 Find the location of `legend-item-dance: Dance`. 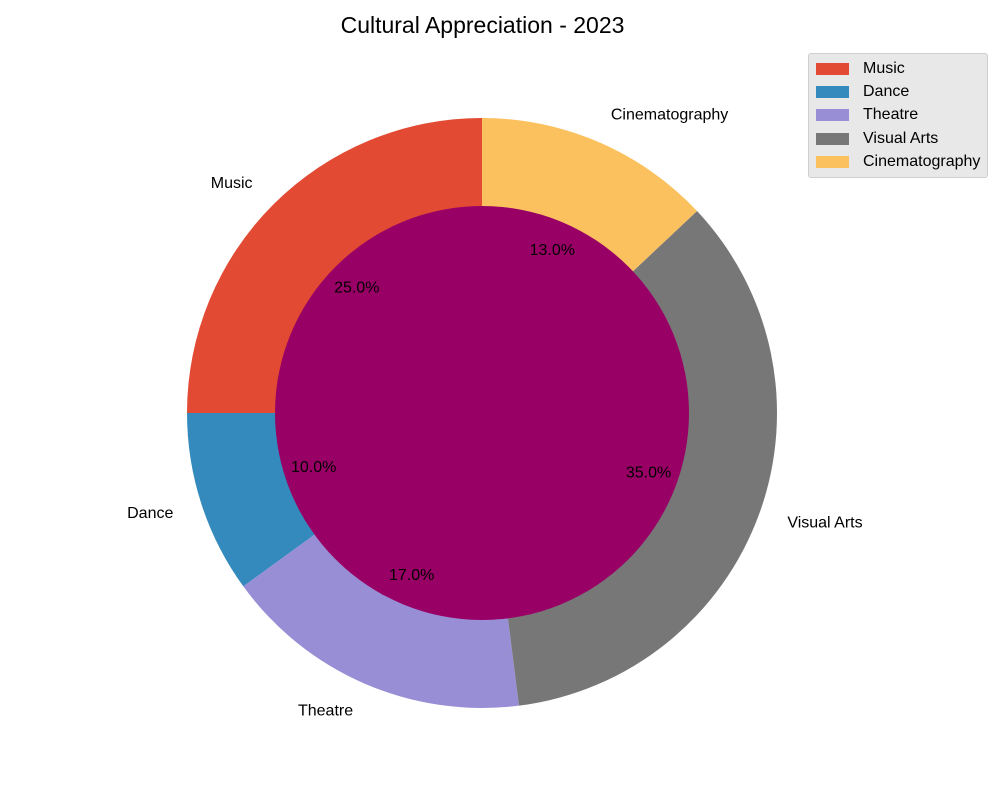

legend-item-dance: Dance is located at coordinates (898, 91).